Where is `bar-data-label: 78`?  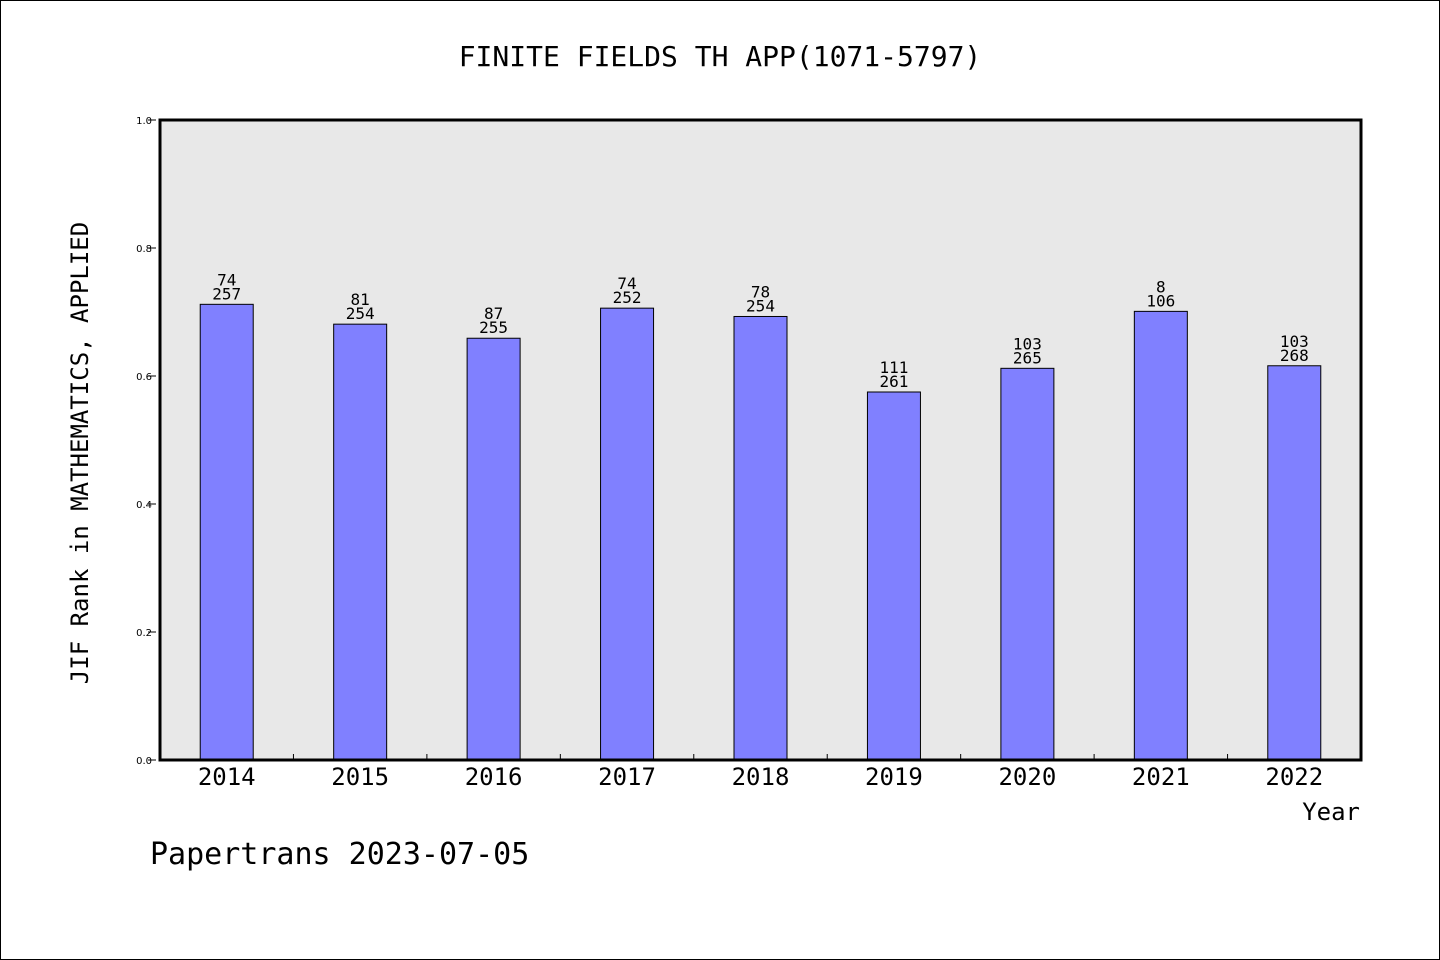
bar-data-label: 78 is located at coordinates (760, 291).